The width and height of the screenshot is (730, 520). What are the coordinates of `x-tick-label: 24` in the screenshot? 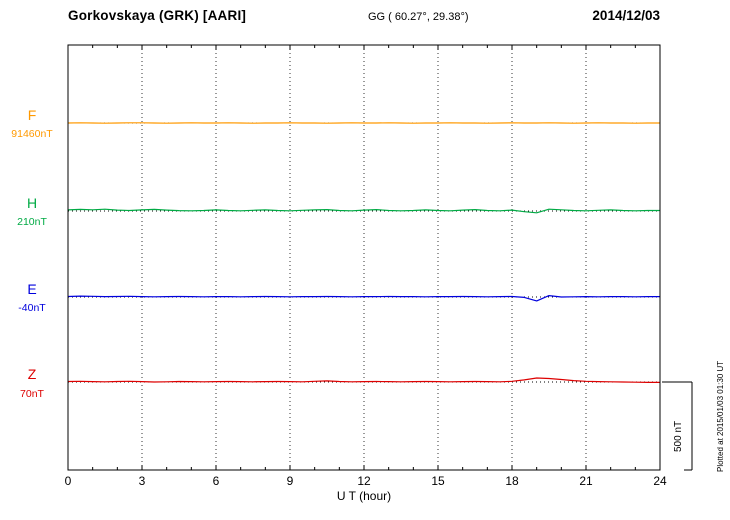 It's located at (660, 481).